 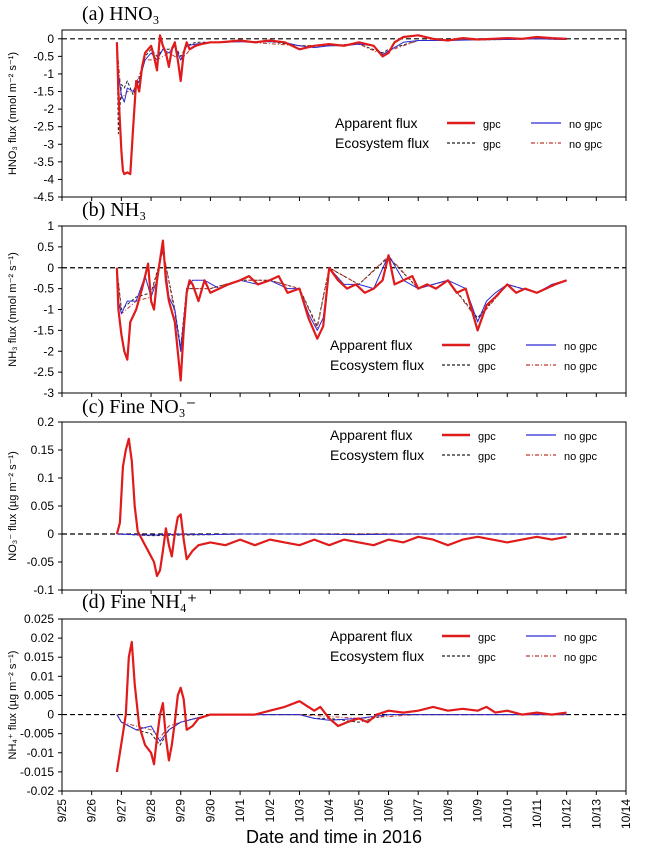 I want to click on x-tick-label: 10/14, so click(x=626, y=814).